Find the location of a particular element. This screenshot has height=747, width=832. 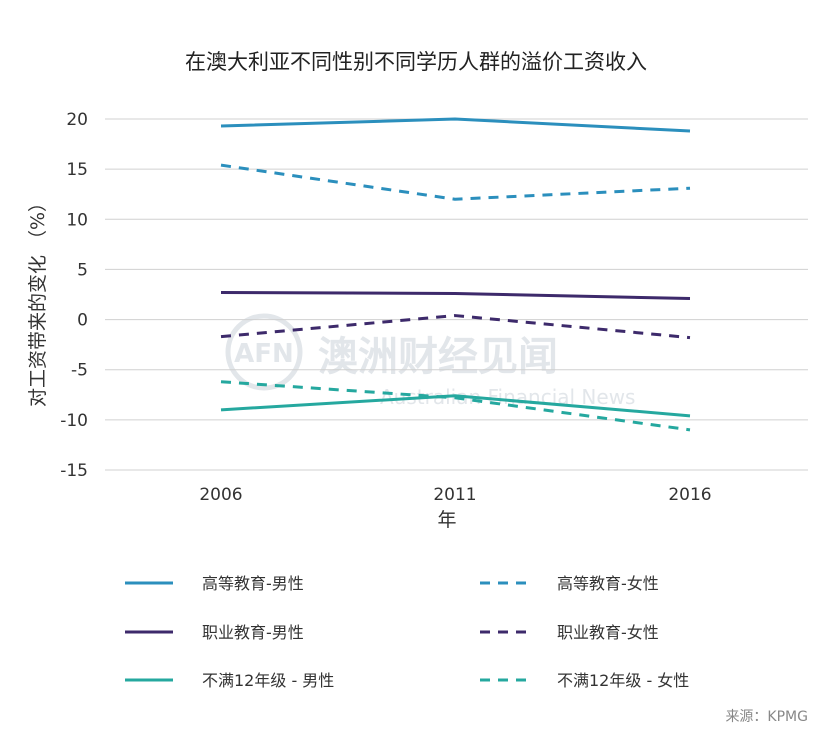

y-tick-label: 20 is located at coordinates (77, 120).